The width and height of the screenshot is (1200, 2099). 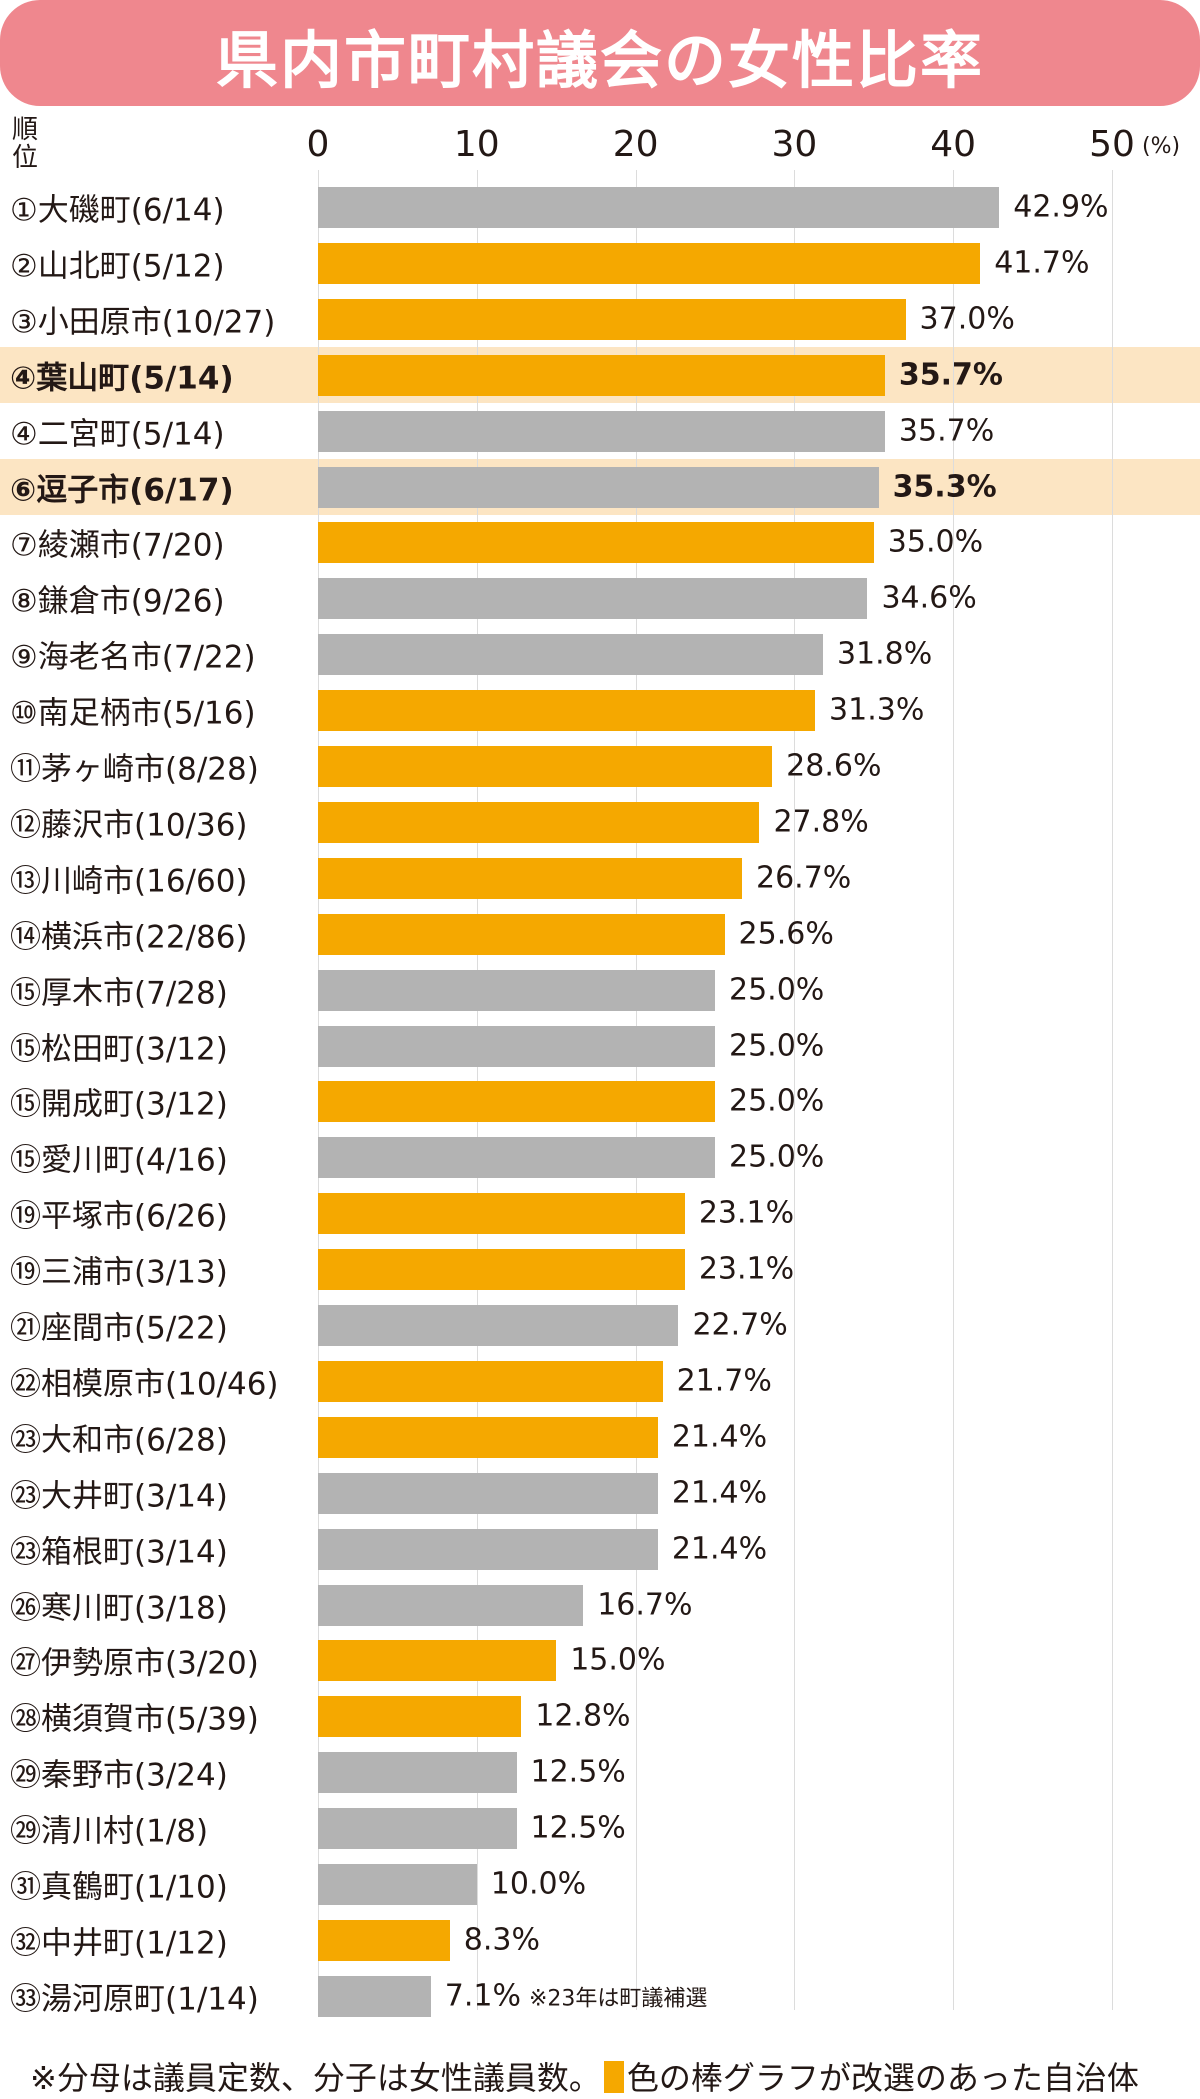 I want to click on value-text: 31.8%, so click(x=884, y=654).